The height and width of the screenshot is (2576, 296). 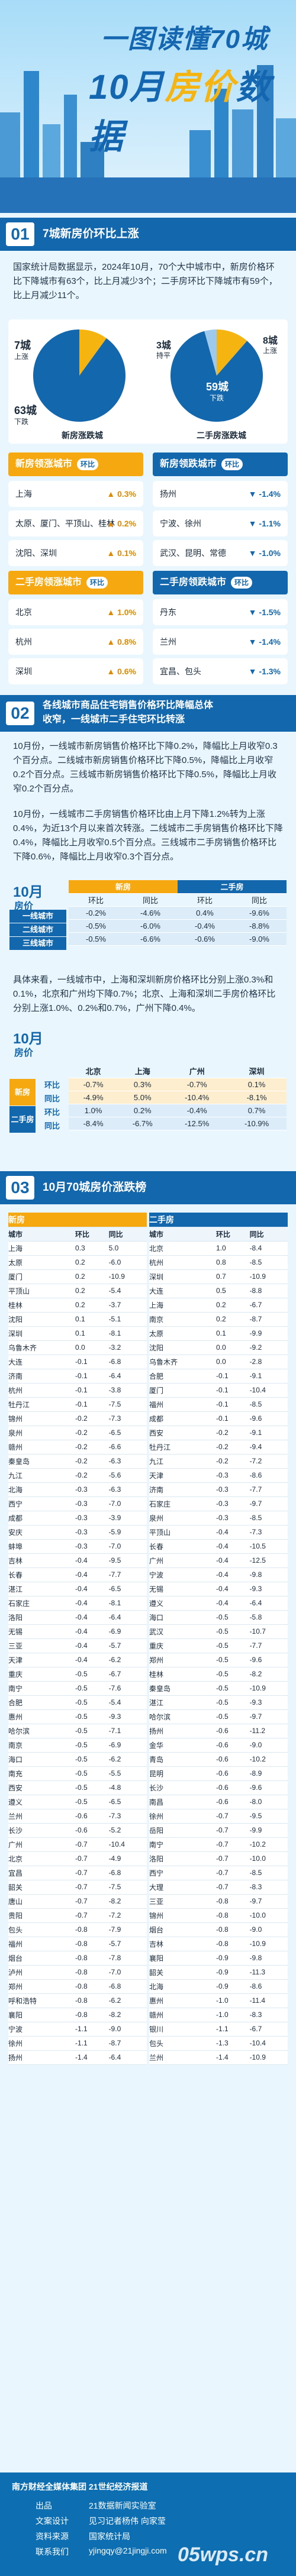 I want to click on cell: -7.1, so click(x=127, y=1731).